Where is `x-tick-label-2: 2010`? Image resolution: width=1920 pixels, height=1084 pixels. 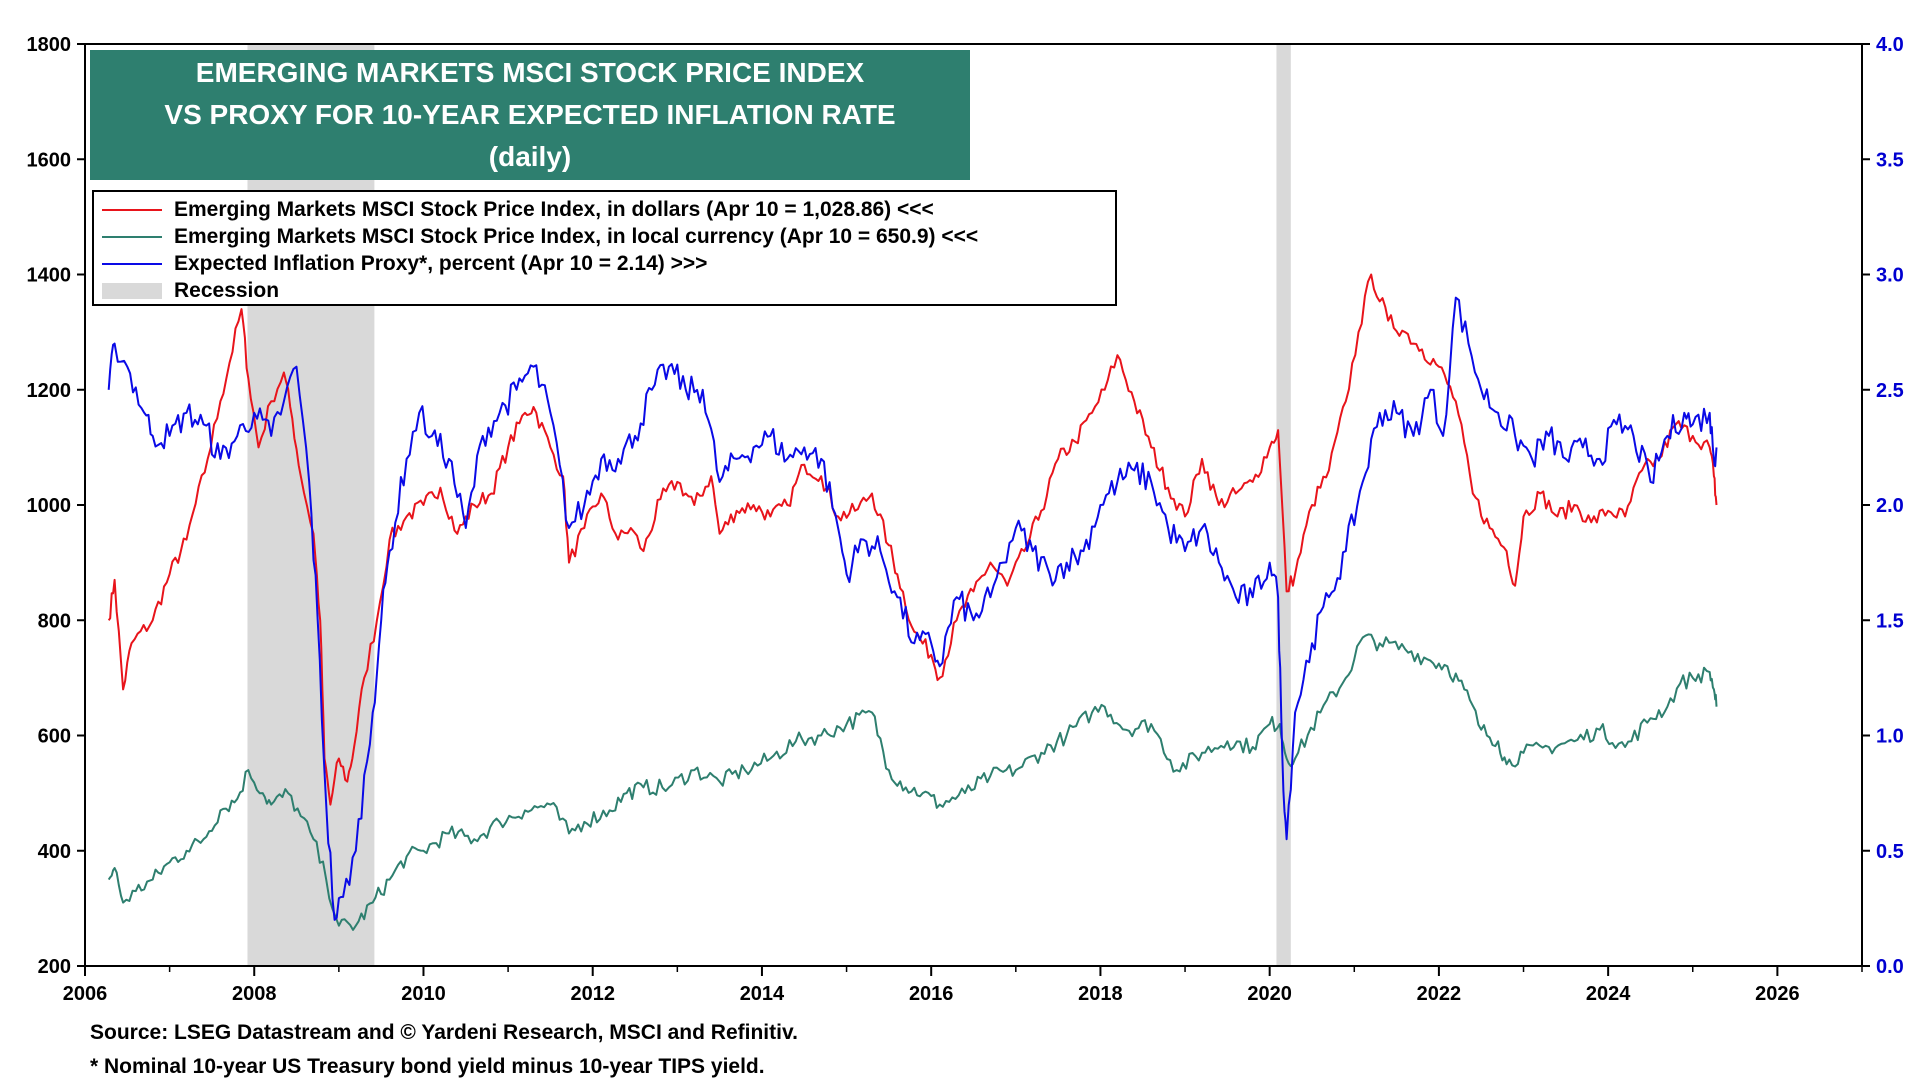 x-tick-label-2: 2010 is located at coordinates (423, 994).